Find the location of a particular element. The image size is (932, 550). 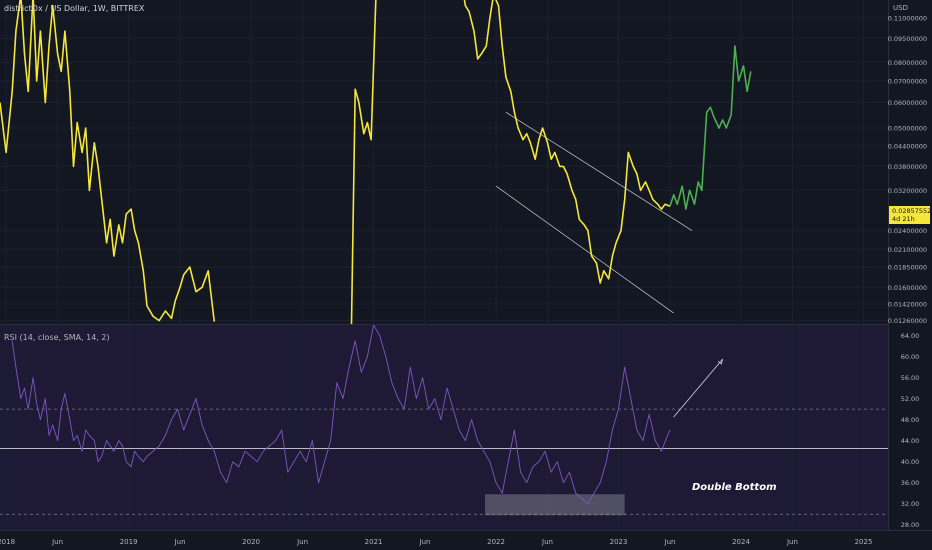

price-tick-label: 0.06000000 is located at coordinates (907, 103).